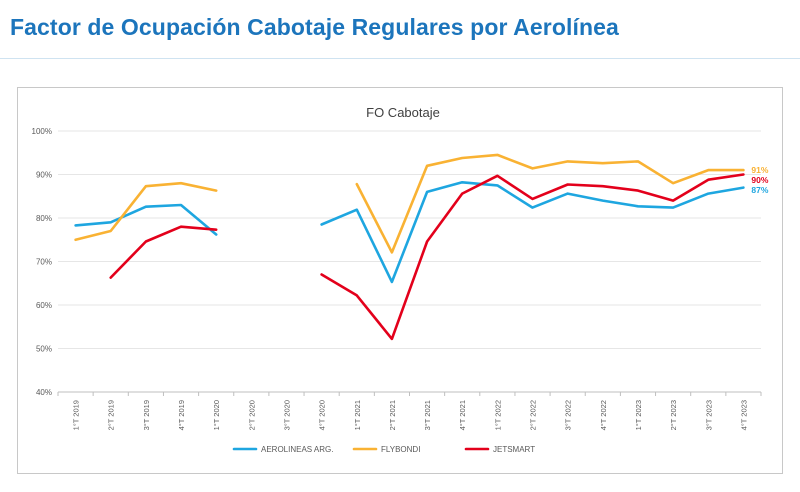  Describe the element at coordinates (42, 131) in the screenshot. I see `y-tick-label: 100%` at that location.